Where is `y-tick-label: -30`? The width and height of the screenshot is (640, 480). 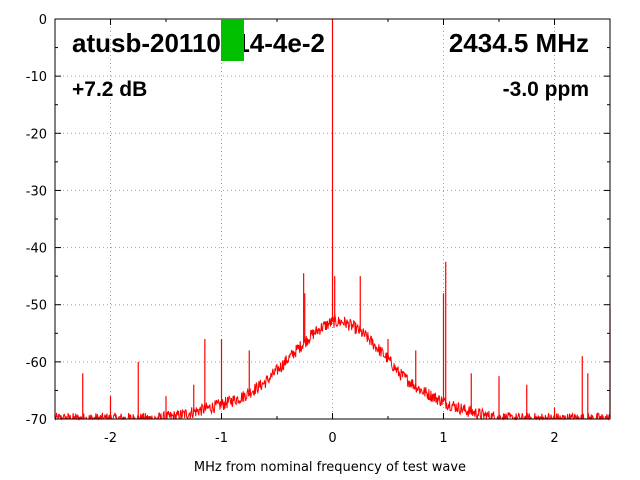 y-tick-label: -30 is located at coordinates (36, 191).